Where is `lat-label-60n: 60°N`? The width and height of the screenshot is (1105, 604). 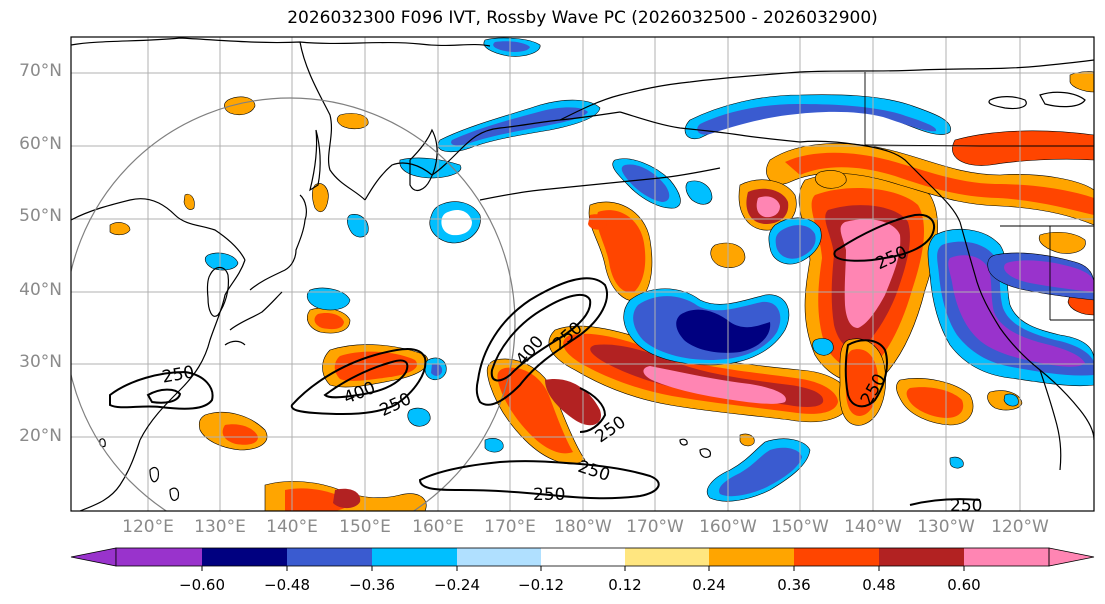
lat-label-60n: 60°N is located at coordinates (40, 144).